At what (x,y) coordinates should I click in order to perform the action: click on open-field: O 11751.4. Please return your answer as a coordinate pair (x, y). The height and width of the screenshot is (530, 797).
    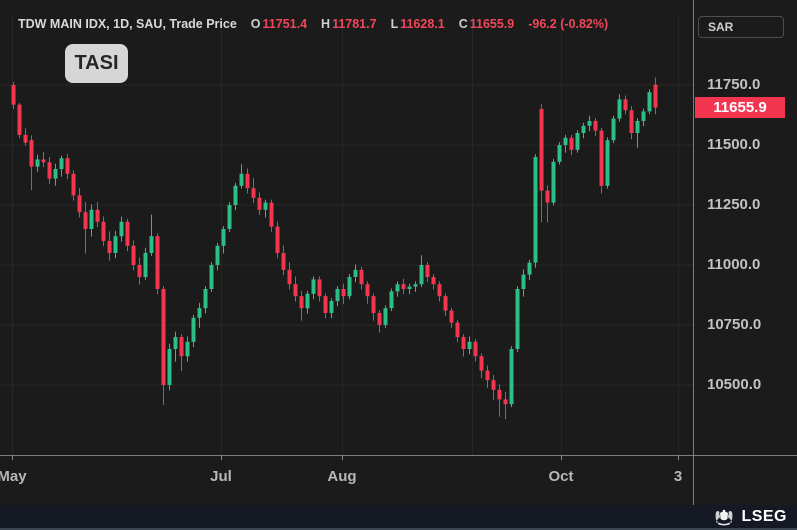
    Looking at the image, I should click on (279, 24).